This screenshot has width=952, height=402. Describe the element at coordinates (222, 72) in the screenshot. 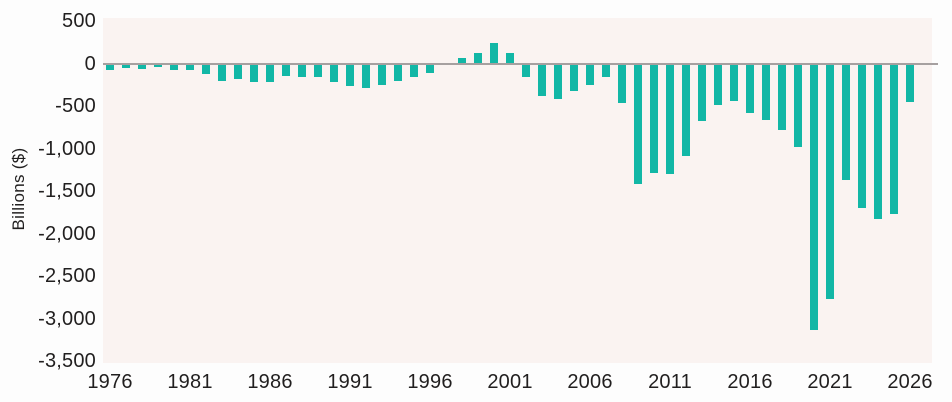

I see `bar-1983` at that location.